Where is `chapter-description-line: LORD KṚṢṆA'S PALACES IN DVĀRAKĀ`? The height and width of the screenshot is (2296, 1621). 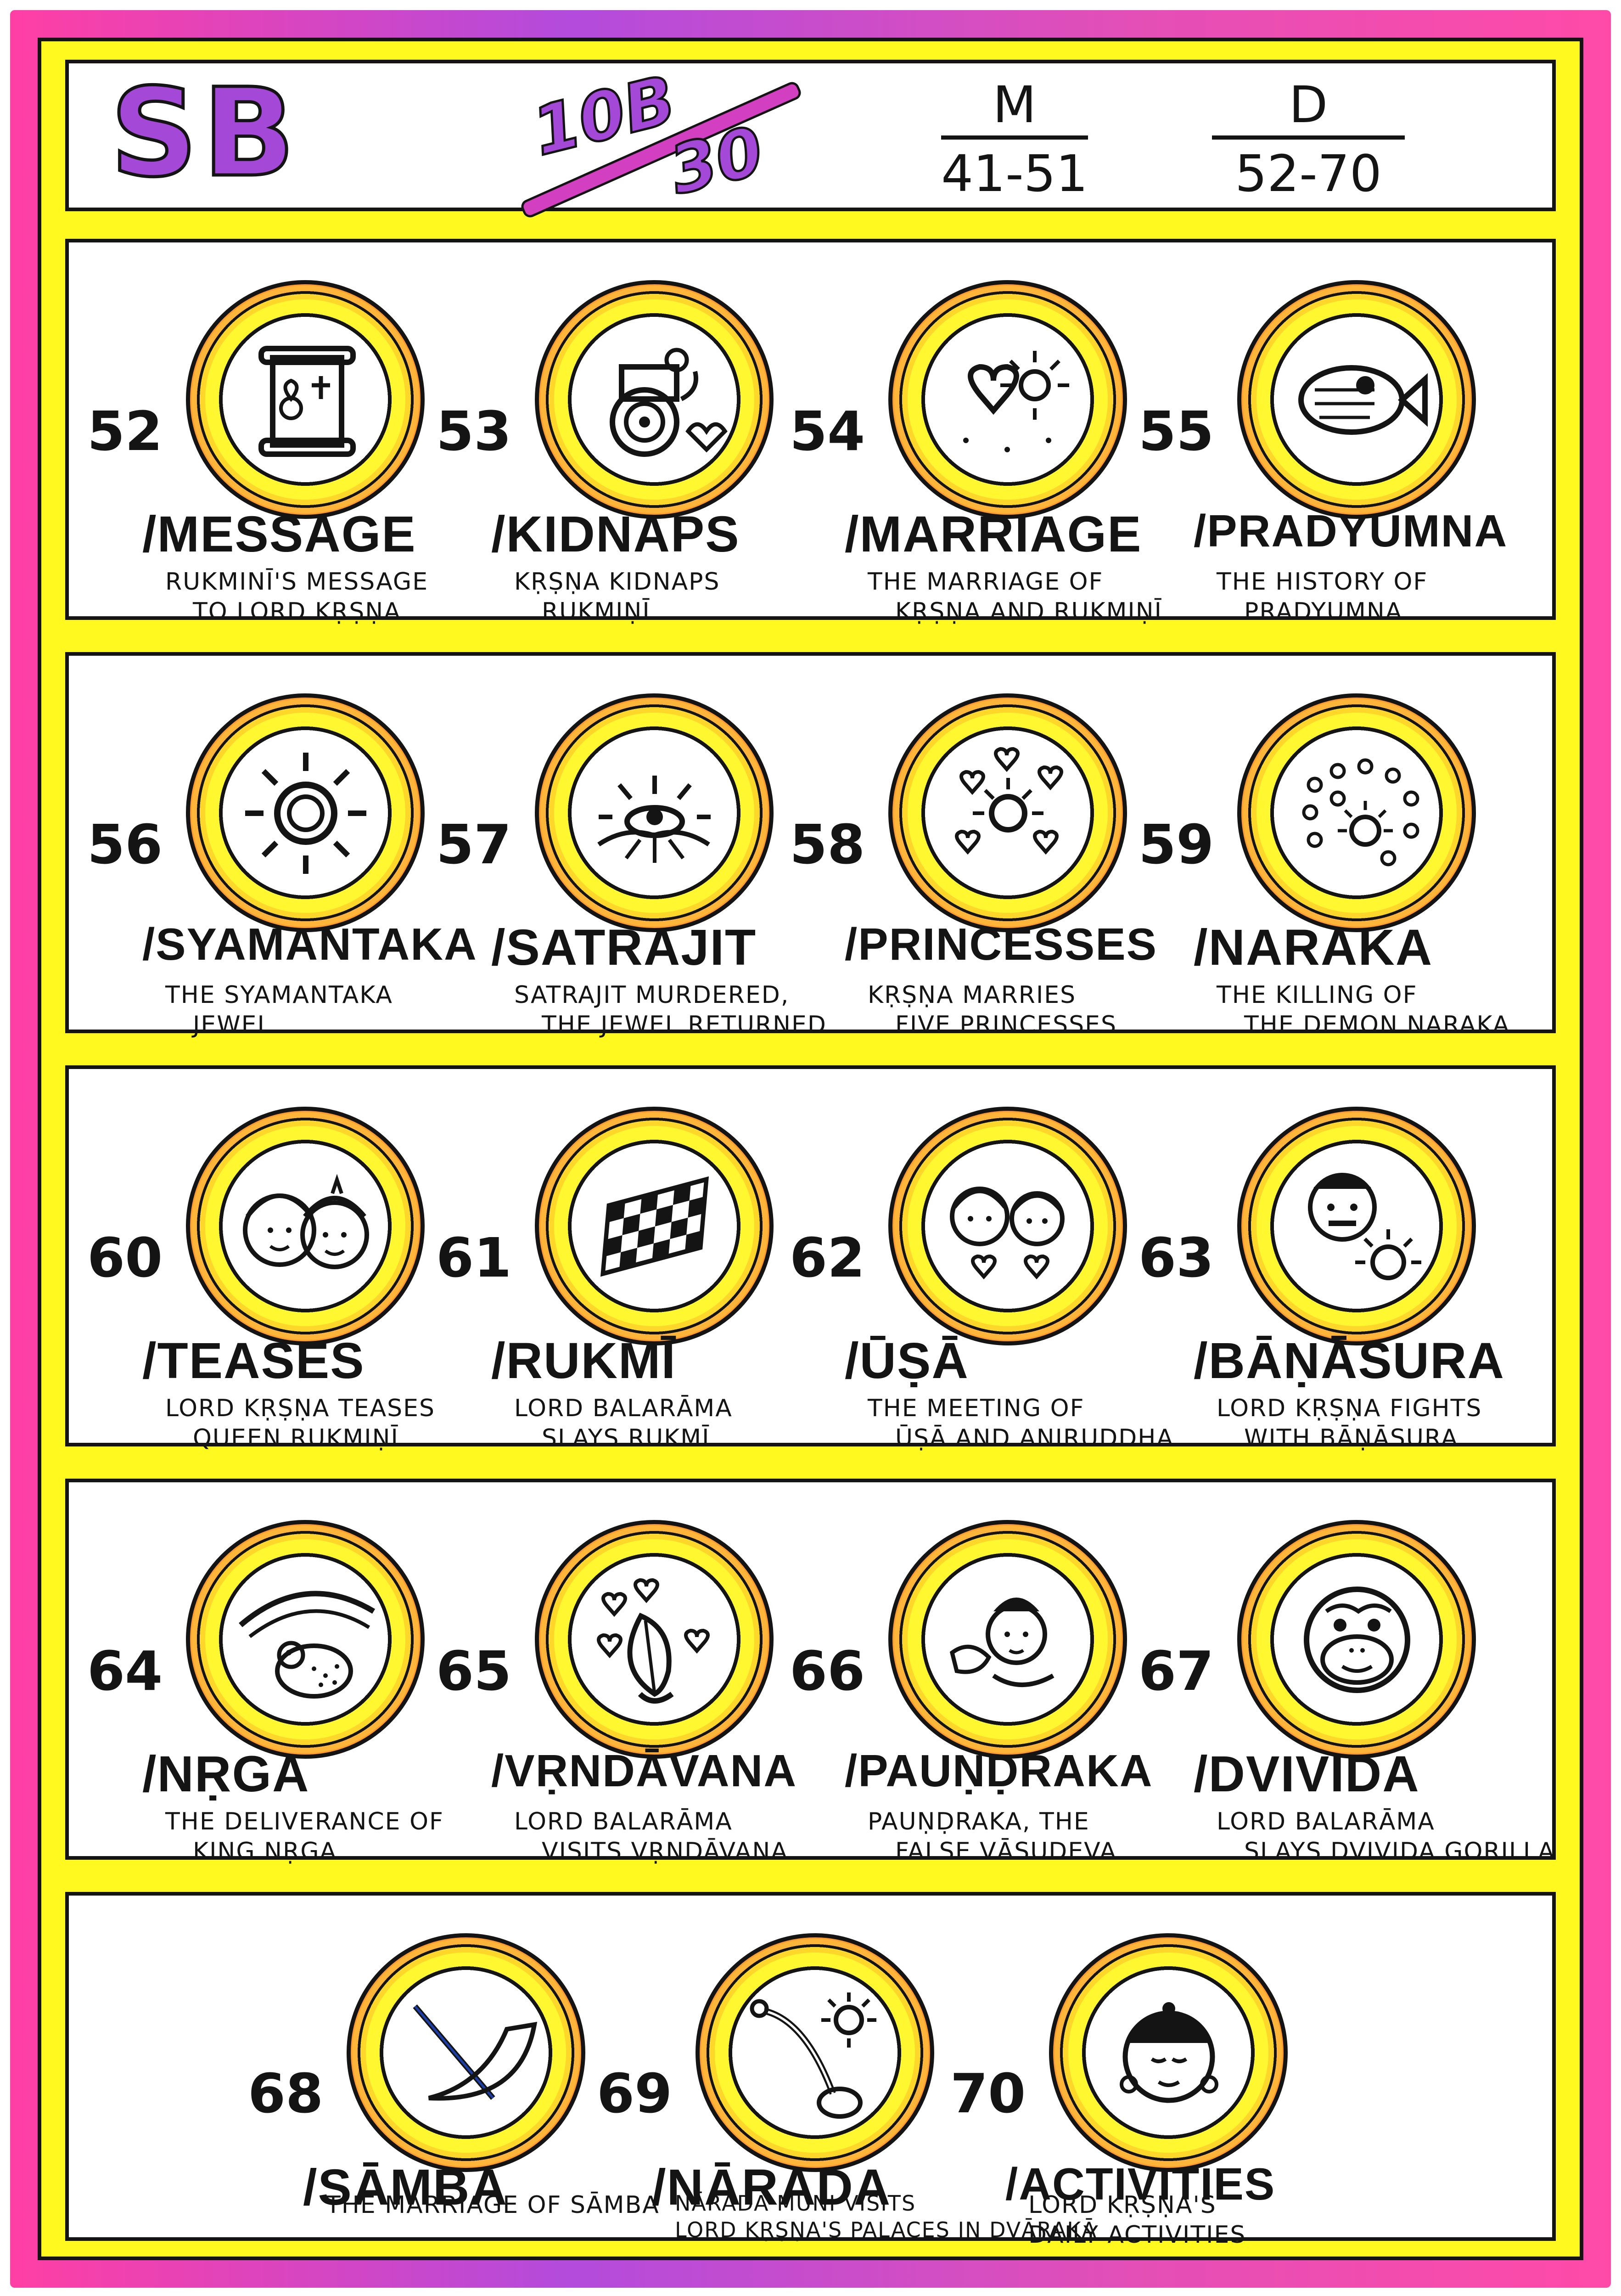 chapter-description-line: LORD KṚṢṆA'S PALACES IN DVĀRAKĀ is located at coordinates (886, 2229).